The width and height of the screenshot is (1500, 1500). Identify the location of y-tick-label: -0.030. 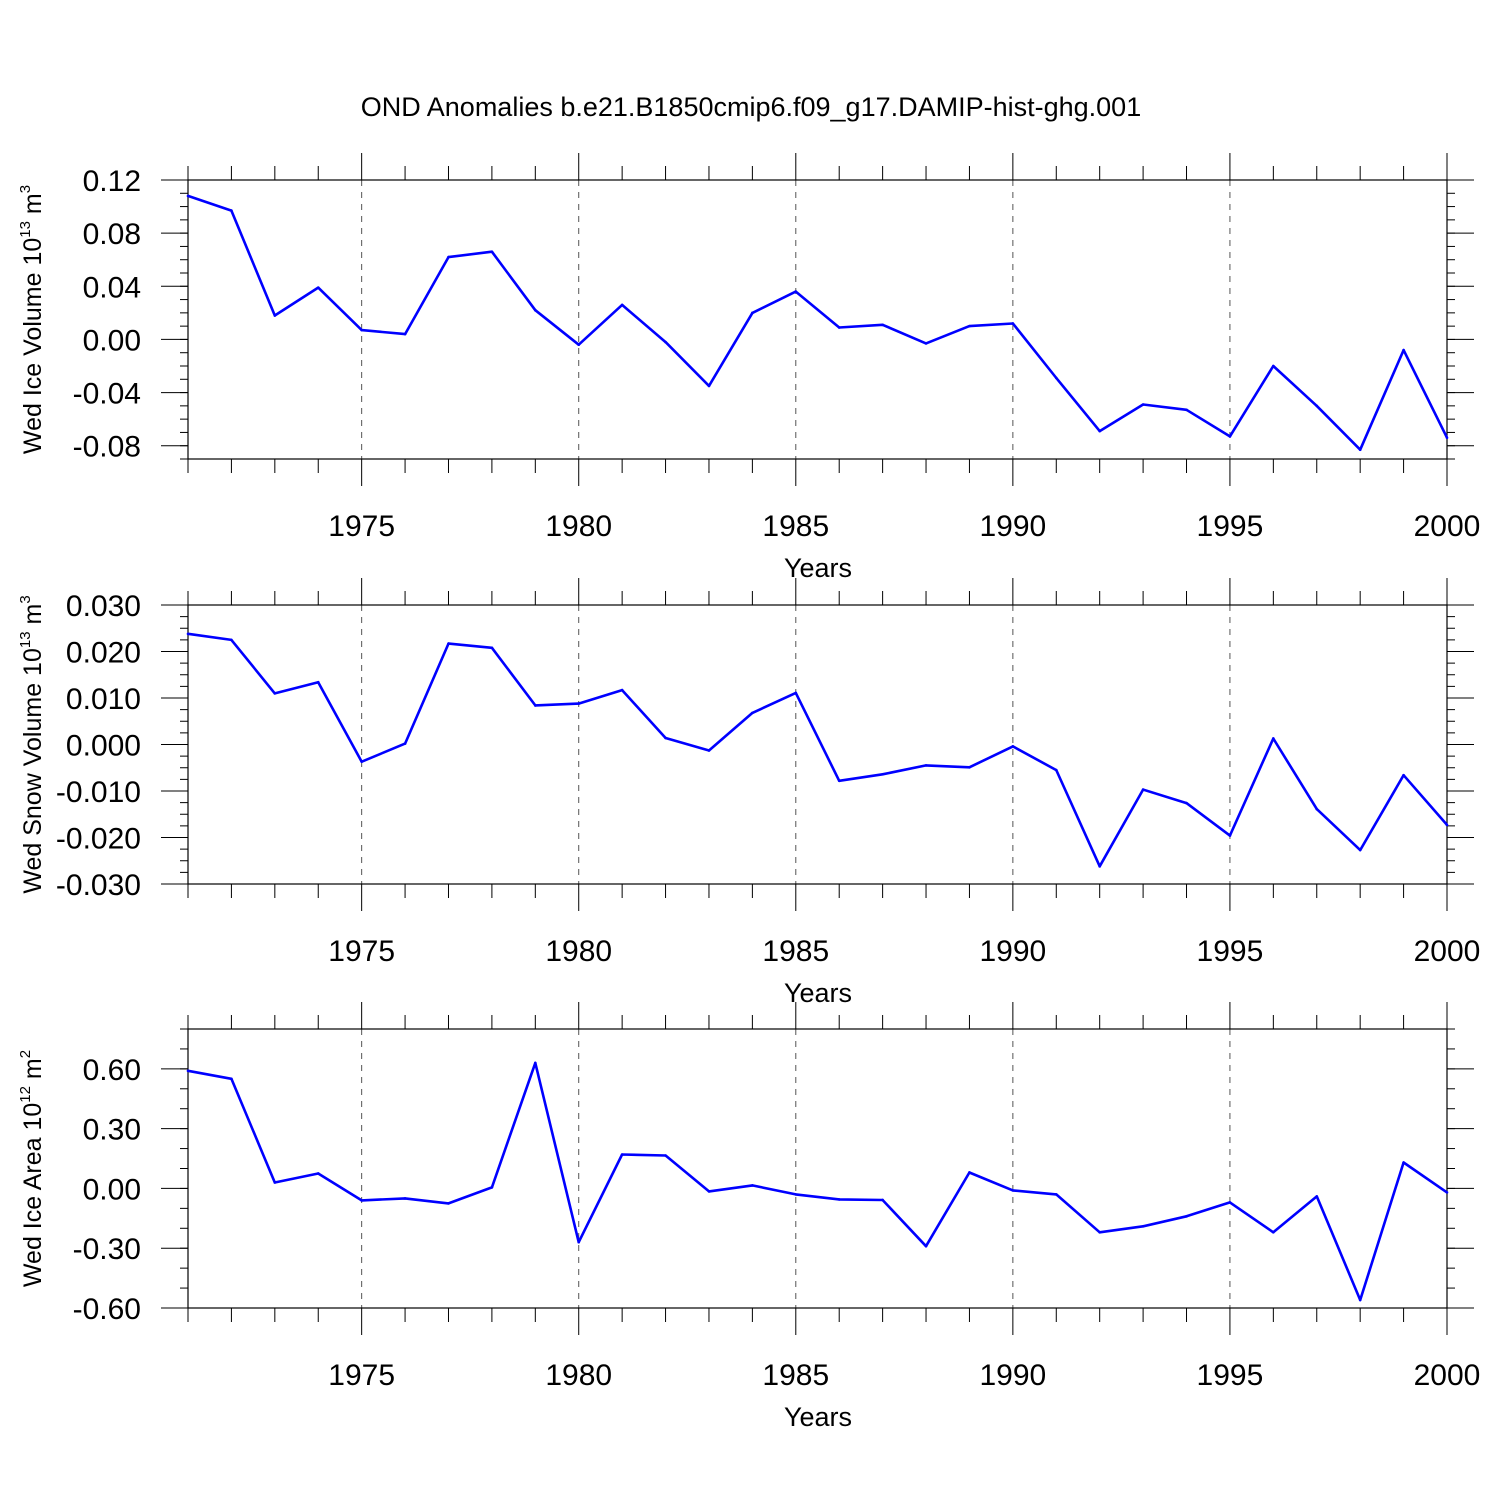
(98, 885).